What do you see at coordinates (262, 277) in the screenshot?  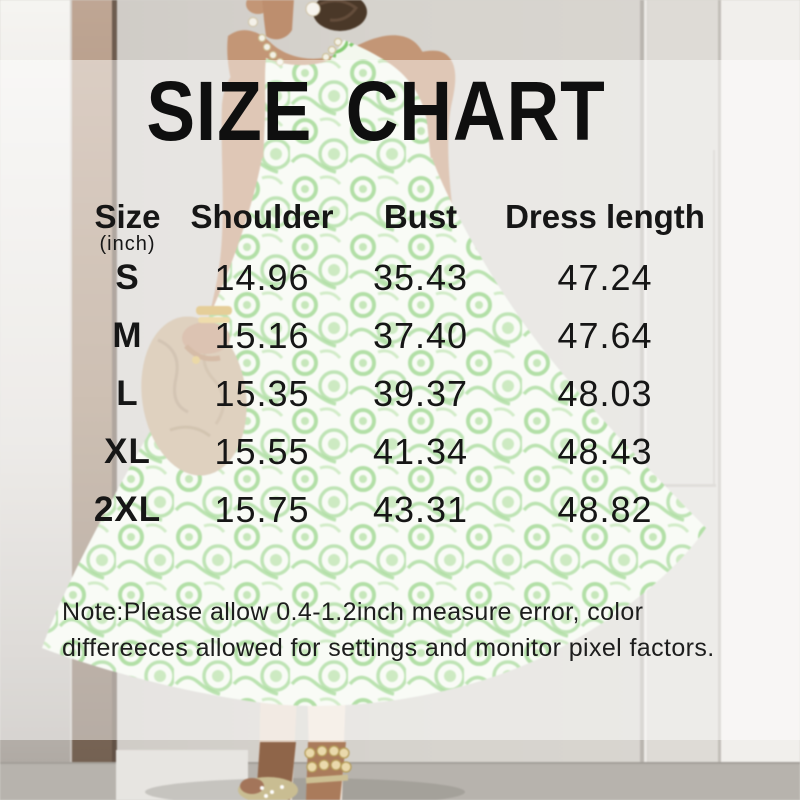 I see `row-s-shoulder: 14.96` at bounding box center [262, 277].